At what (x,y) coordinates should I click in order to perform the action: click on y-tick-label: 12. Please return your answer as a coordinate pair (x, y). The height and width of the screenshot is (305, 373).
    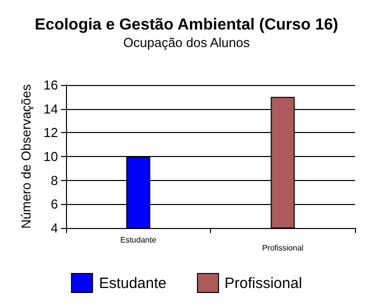
    Looking at the image, I should click on (51, 132).